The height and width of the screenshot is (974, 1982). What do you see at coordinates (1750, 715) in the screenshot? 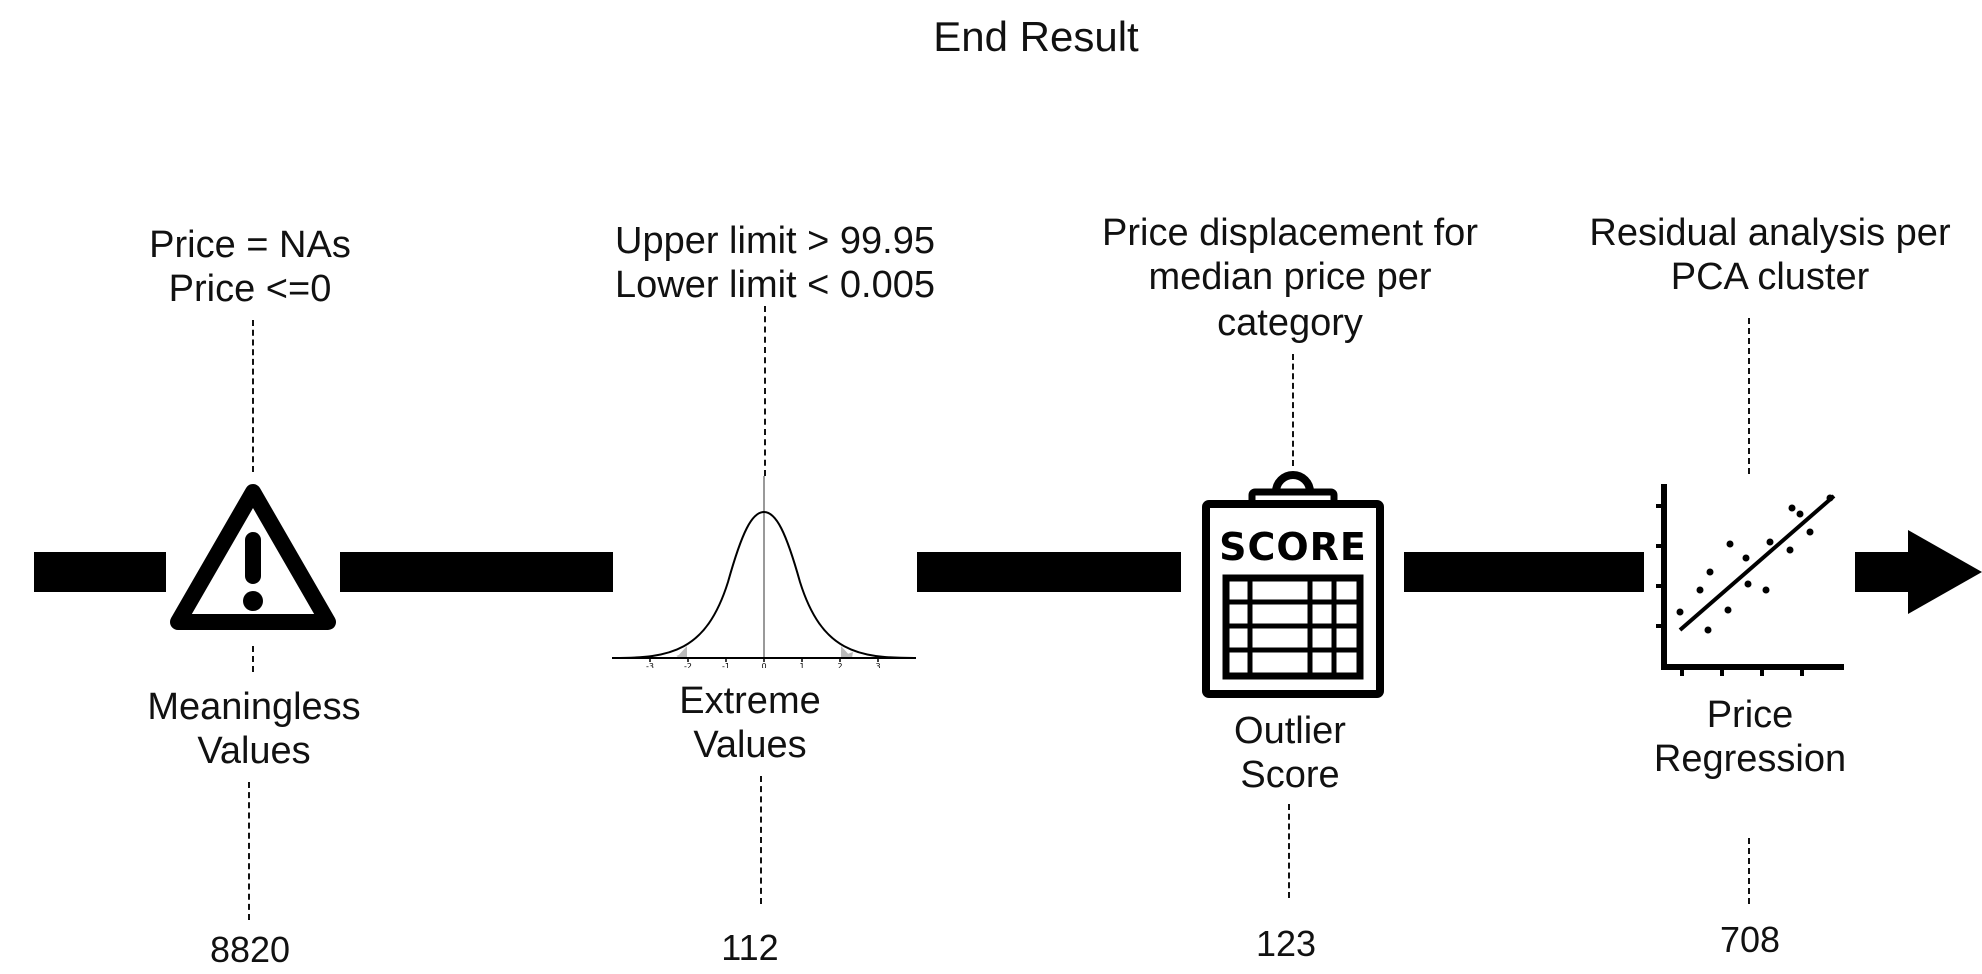
I see `stage-4-label-line-1: Price` at bounding box center [1750, 715].